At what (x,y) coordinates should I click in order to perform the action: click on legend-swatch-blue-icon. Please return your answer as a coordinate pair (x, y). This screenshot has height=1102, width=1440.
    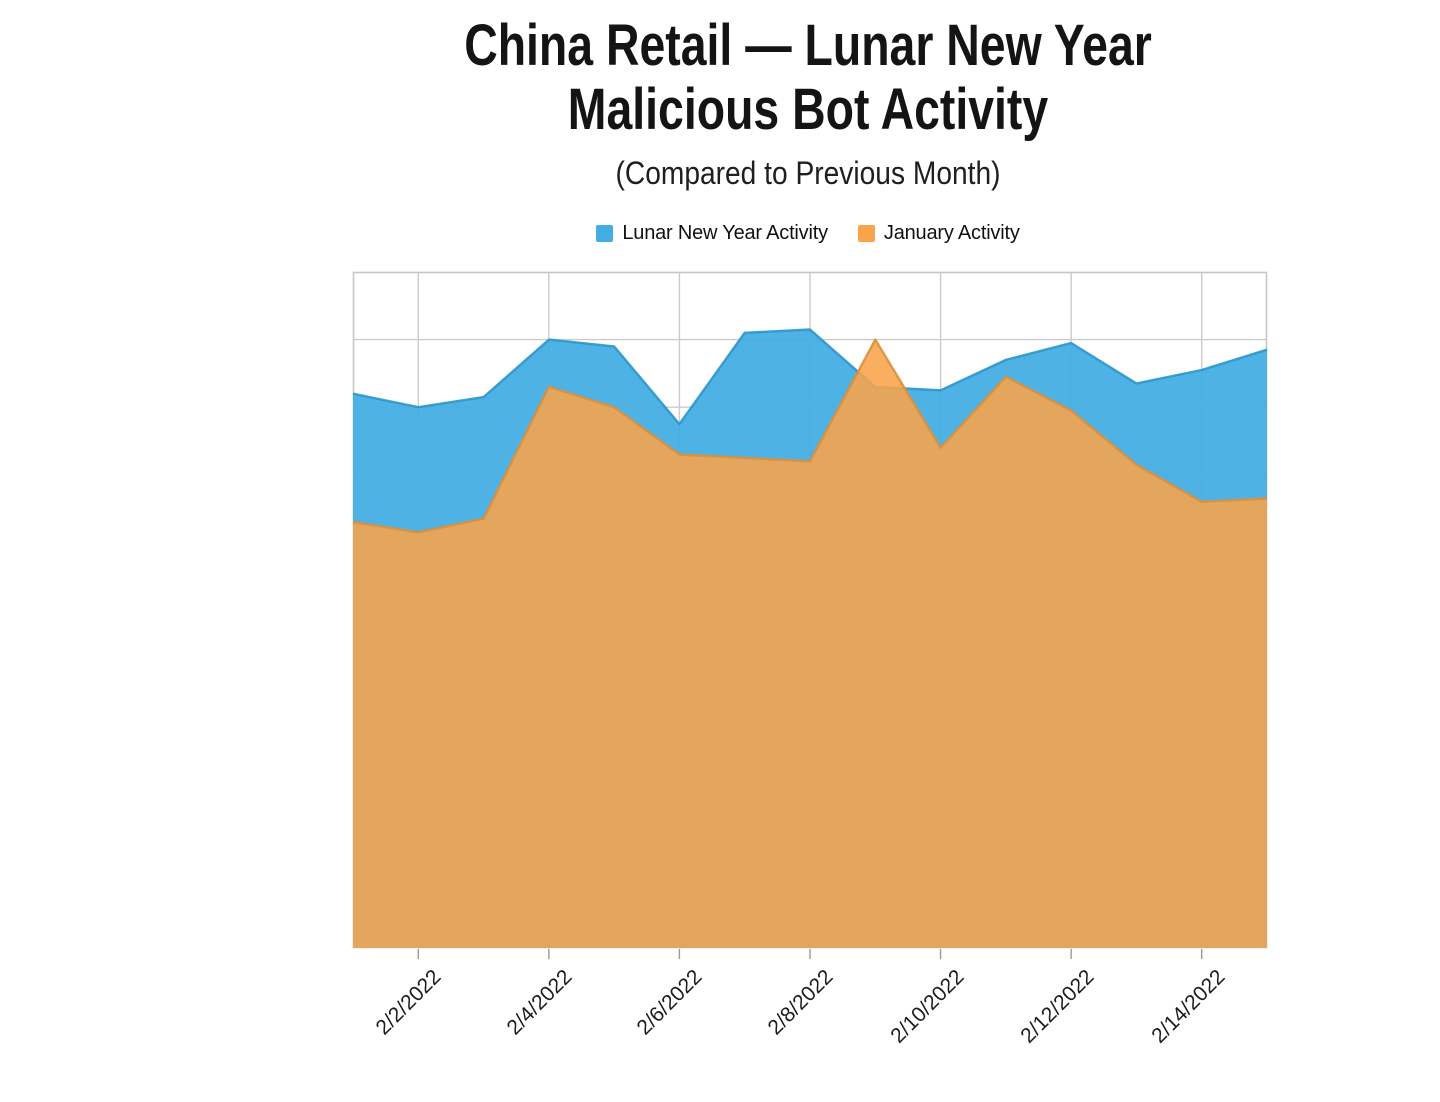
    Looking at the image, I should click on (605, 233).